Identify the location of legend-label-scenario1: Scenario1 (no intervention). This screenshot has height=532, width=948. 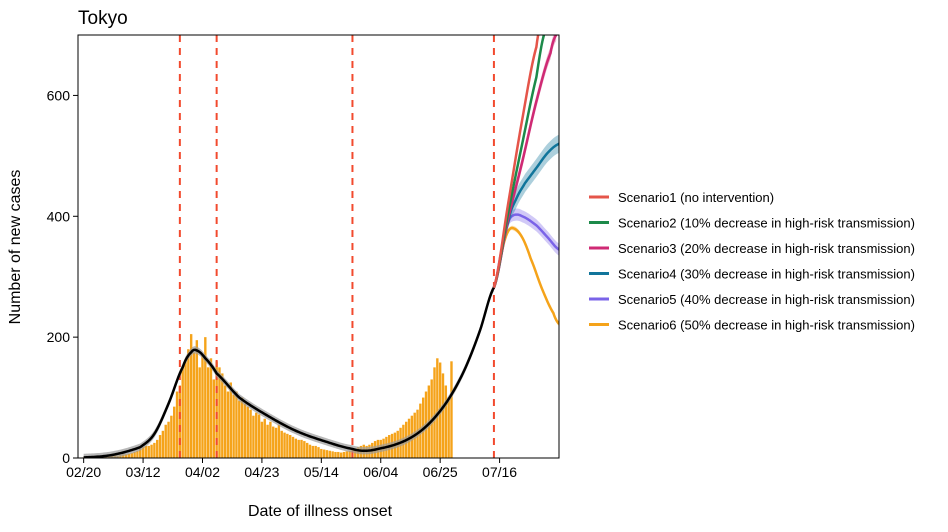
(696, 197).